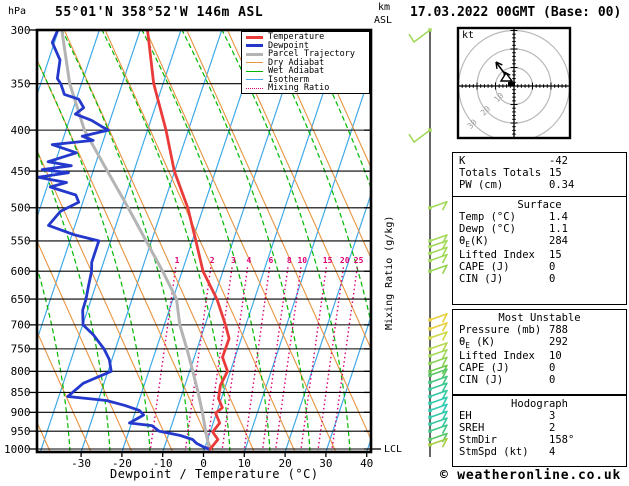 Image resolution: width=629 pixels, height=486 pixels. What do you see at coordinates (507, 279) in the screenshot?
I see `surface-row-cin: CIN (J) 0` at bounding box center [507, 279].